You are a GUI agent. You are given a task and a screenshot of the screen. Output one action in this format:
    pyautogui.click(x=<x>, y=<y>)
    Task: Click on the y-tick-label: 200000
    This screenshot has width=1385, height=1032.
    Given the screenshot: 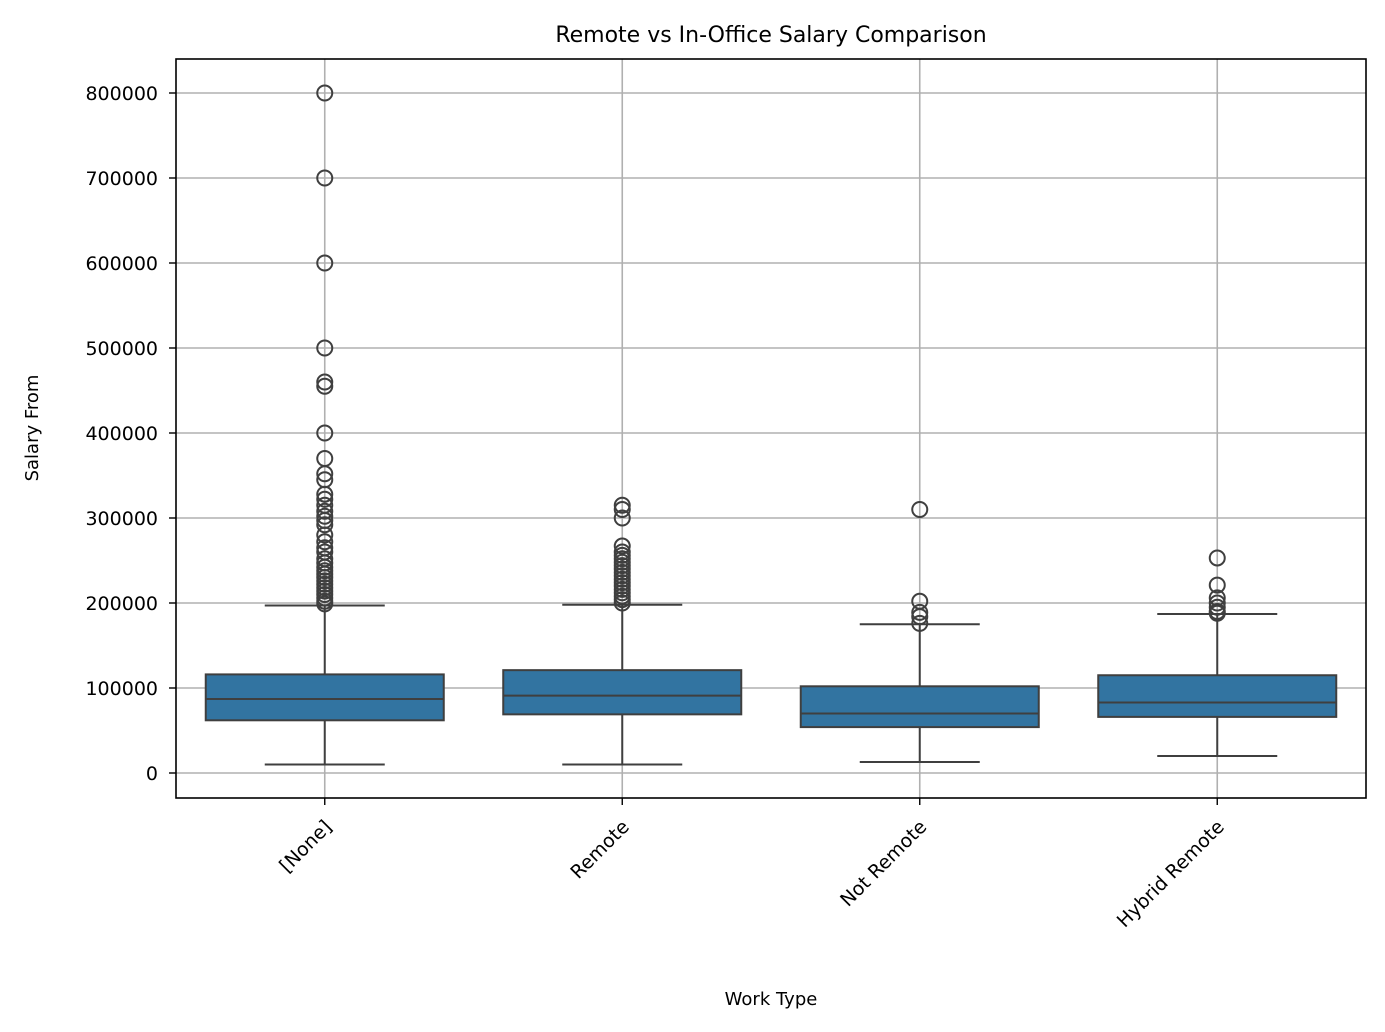 What is the action you would take?
    pyautogui.click(x=121, y=604)
    